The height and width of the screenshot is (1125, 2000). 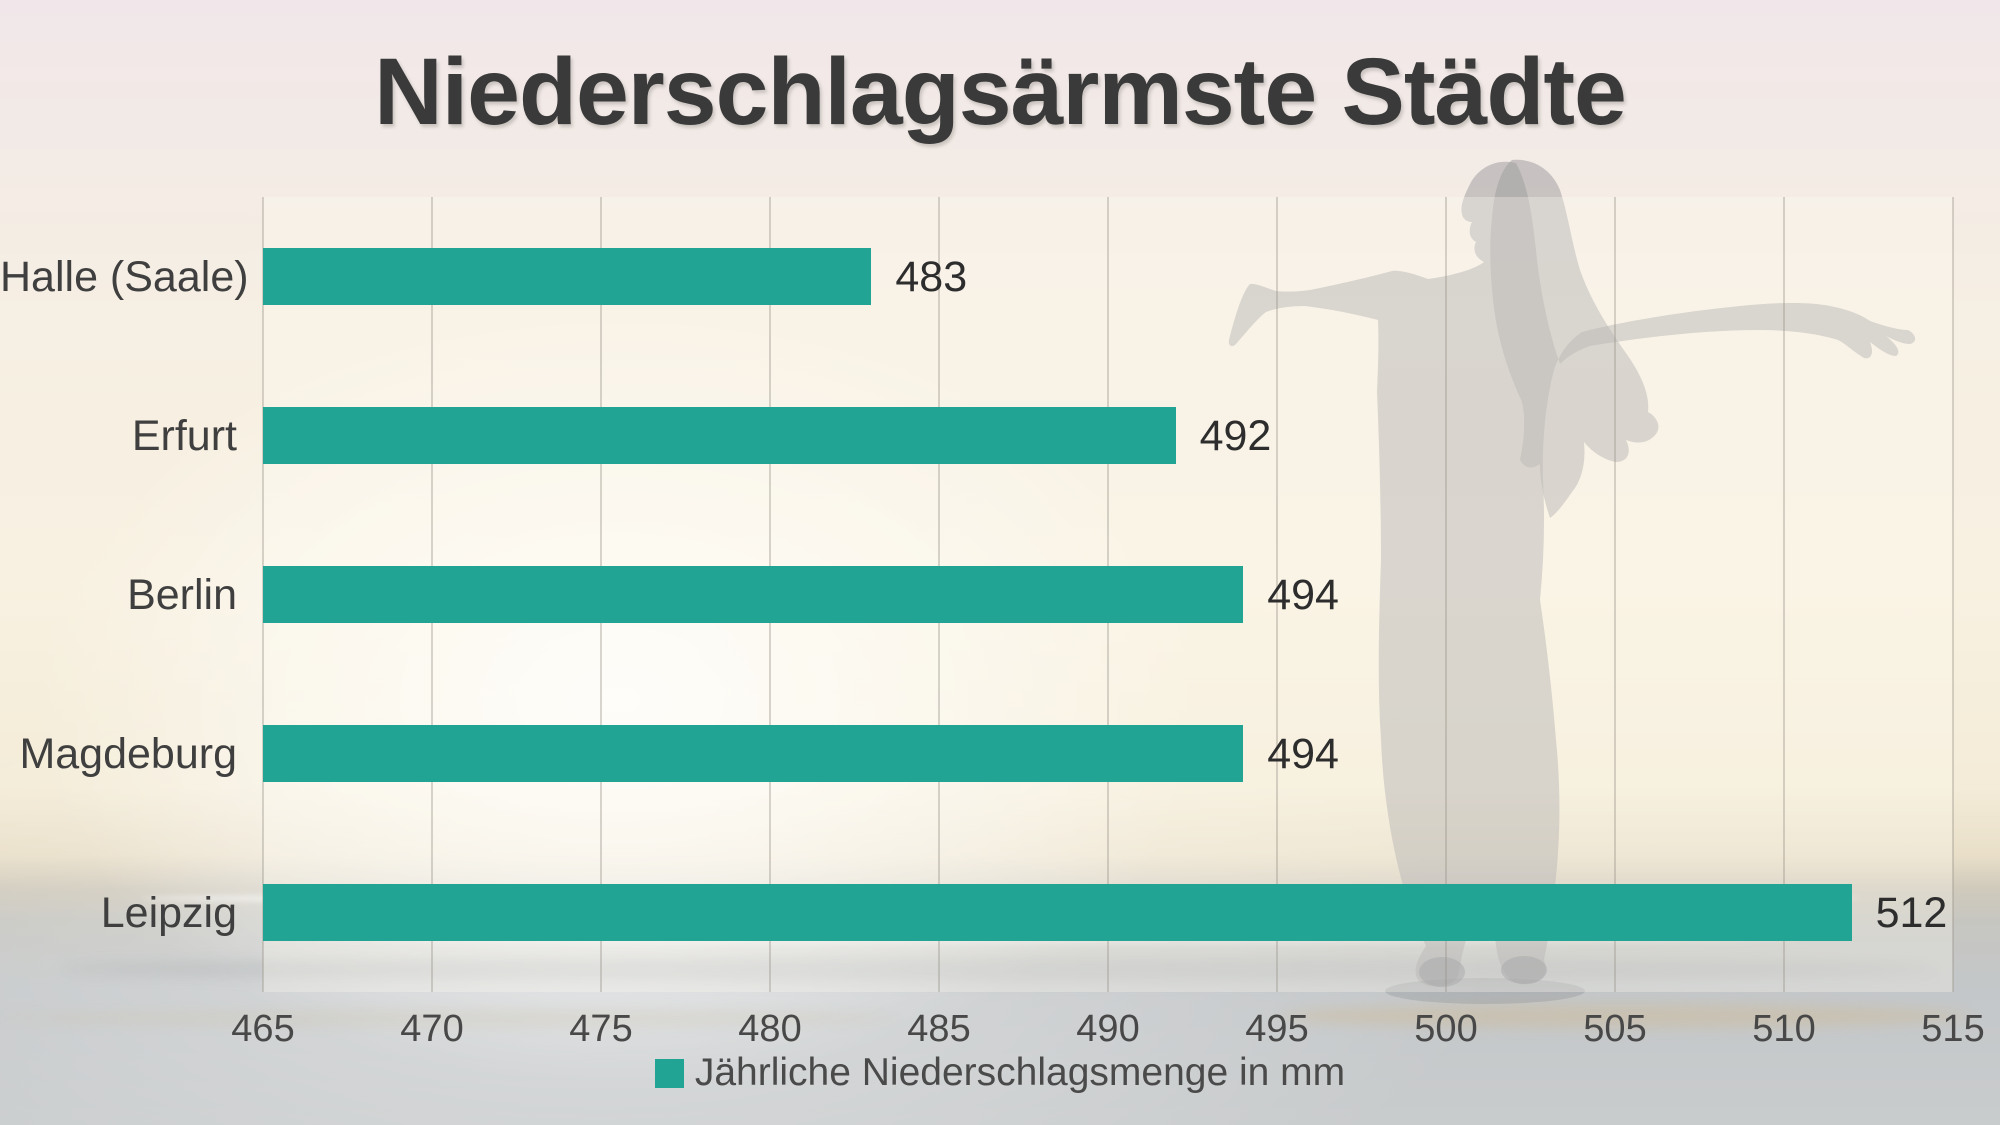 I want to click on x-axis-tick-label: 470, so click(x=432, y=1029).